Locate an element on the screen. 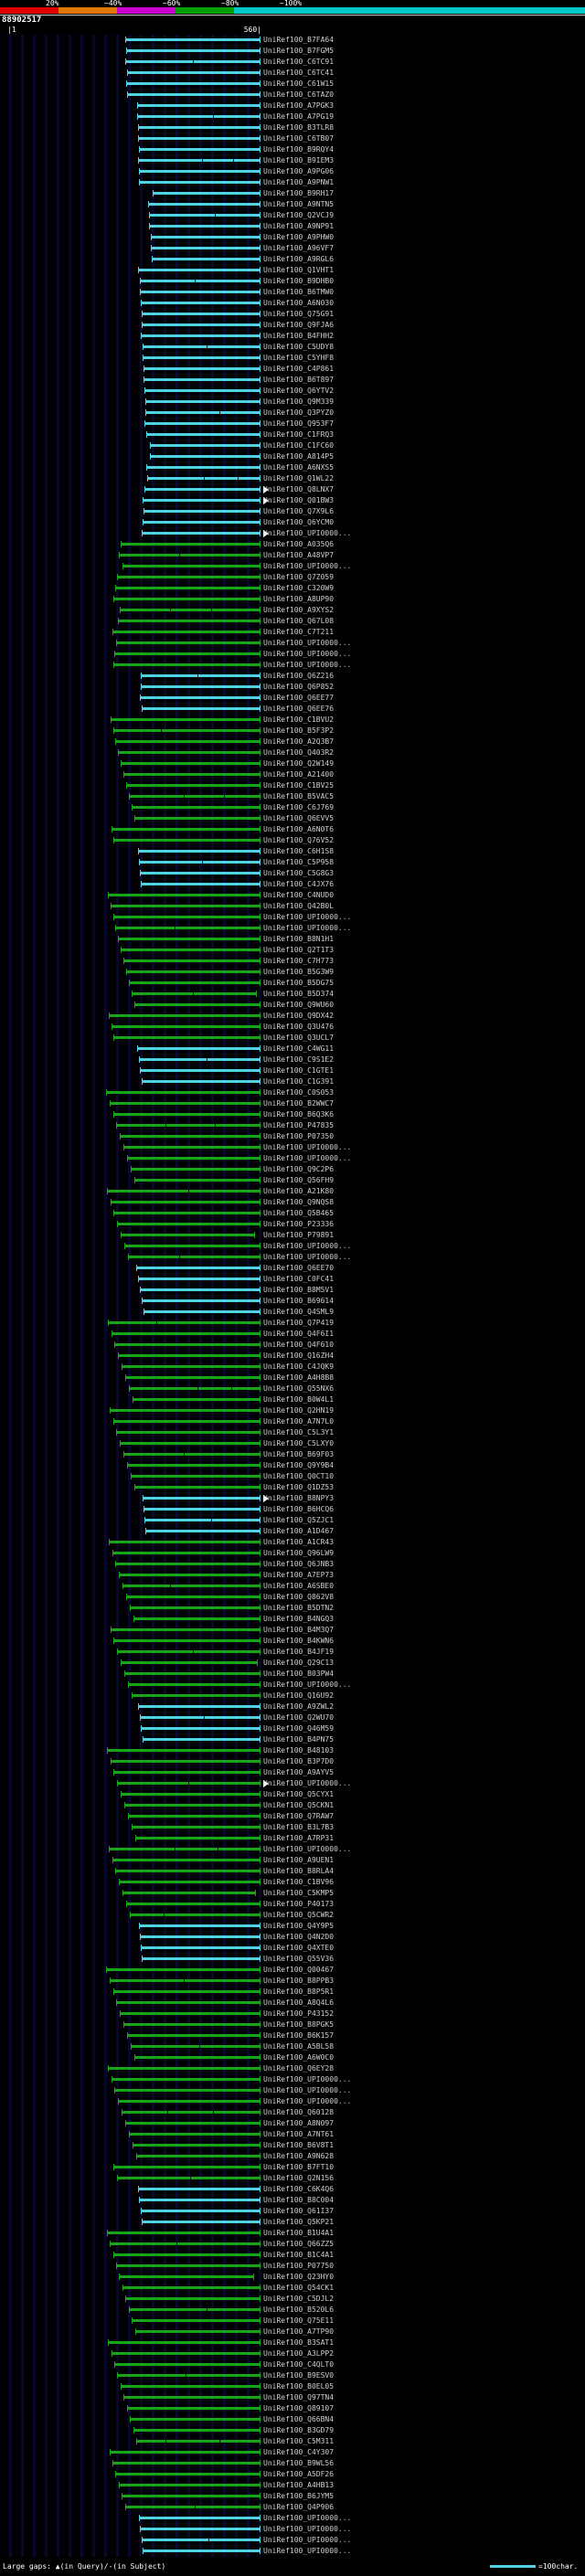 The height and width of the screenshot is (2576, 585). hit-label: UniRef100_A7EP73 is located at coordinates (299, 1575).